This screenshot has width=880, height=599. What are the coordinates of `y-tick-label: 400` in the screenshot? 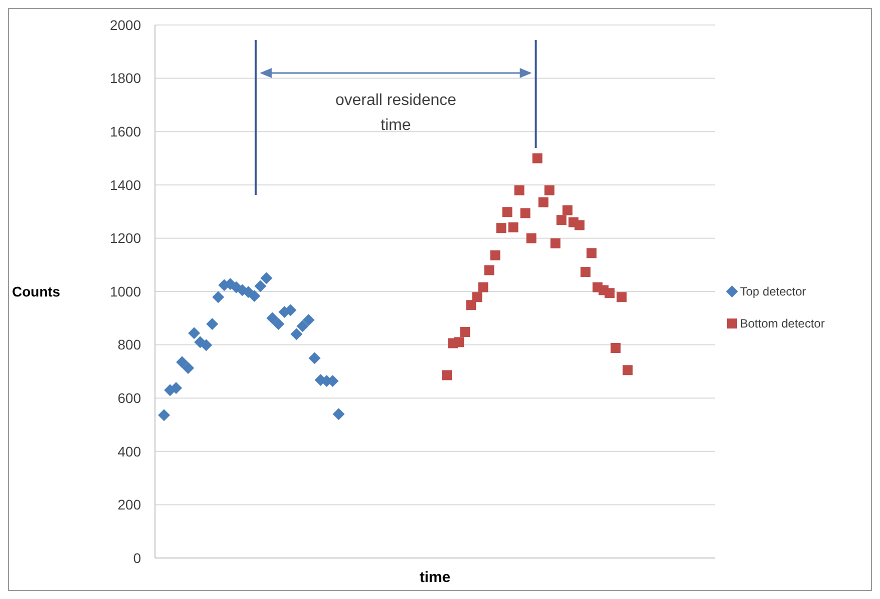 It's located at (130, 451).